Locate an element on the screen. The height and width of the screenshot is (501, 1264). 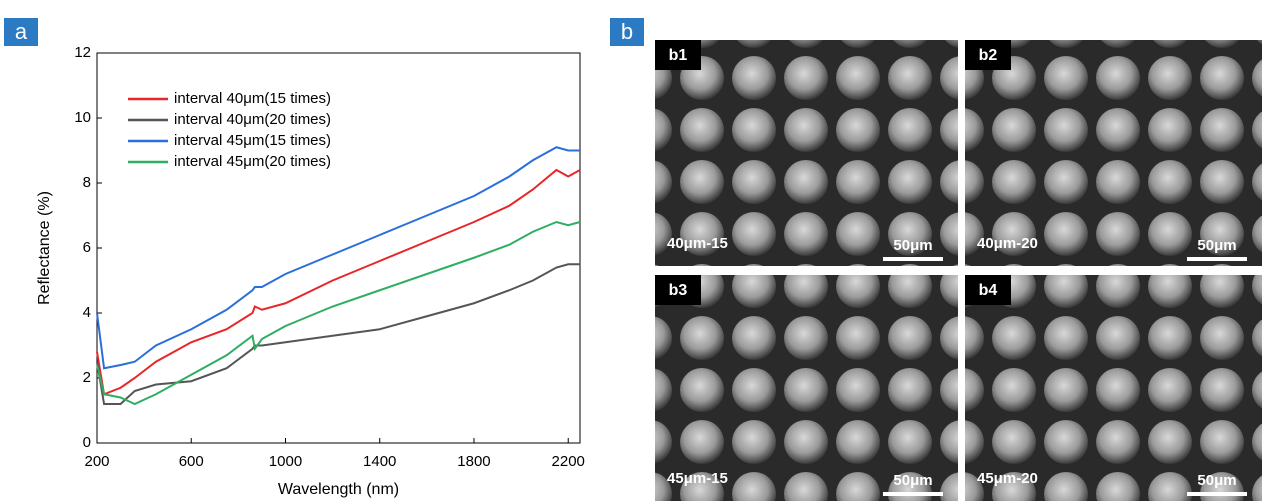
sem-tag: b4 is located at coordinates (988, 290).